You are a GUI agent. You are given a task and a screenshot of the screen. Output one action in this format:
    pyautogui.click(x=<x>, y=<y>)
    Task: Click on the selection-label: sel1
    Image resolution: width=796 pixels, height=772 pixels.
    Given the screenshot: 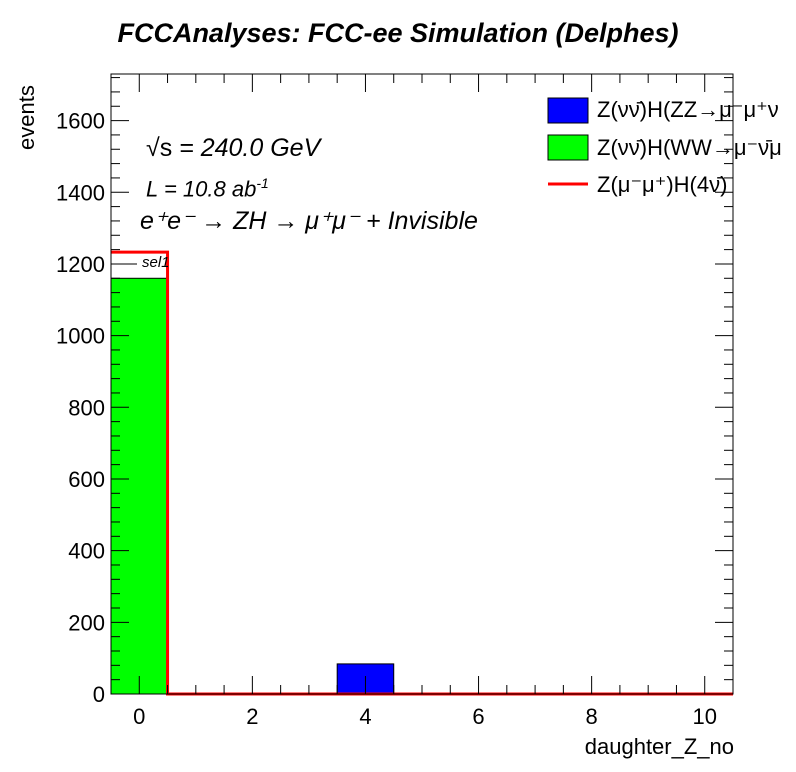 What is the action you would take?
    pyautogui.click(x=156, y=262)
    